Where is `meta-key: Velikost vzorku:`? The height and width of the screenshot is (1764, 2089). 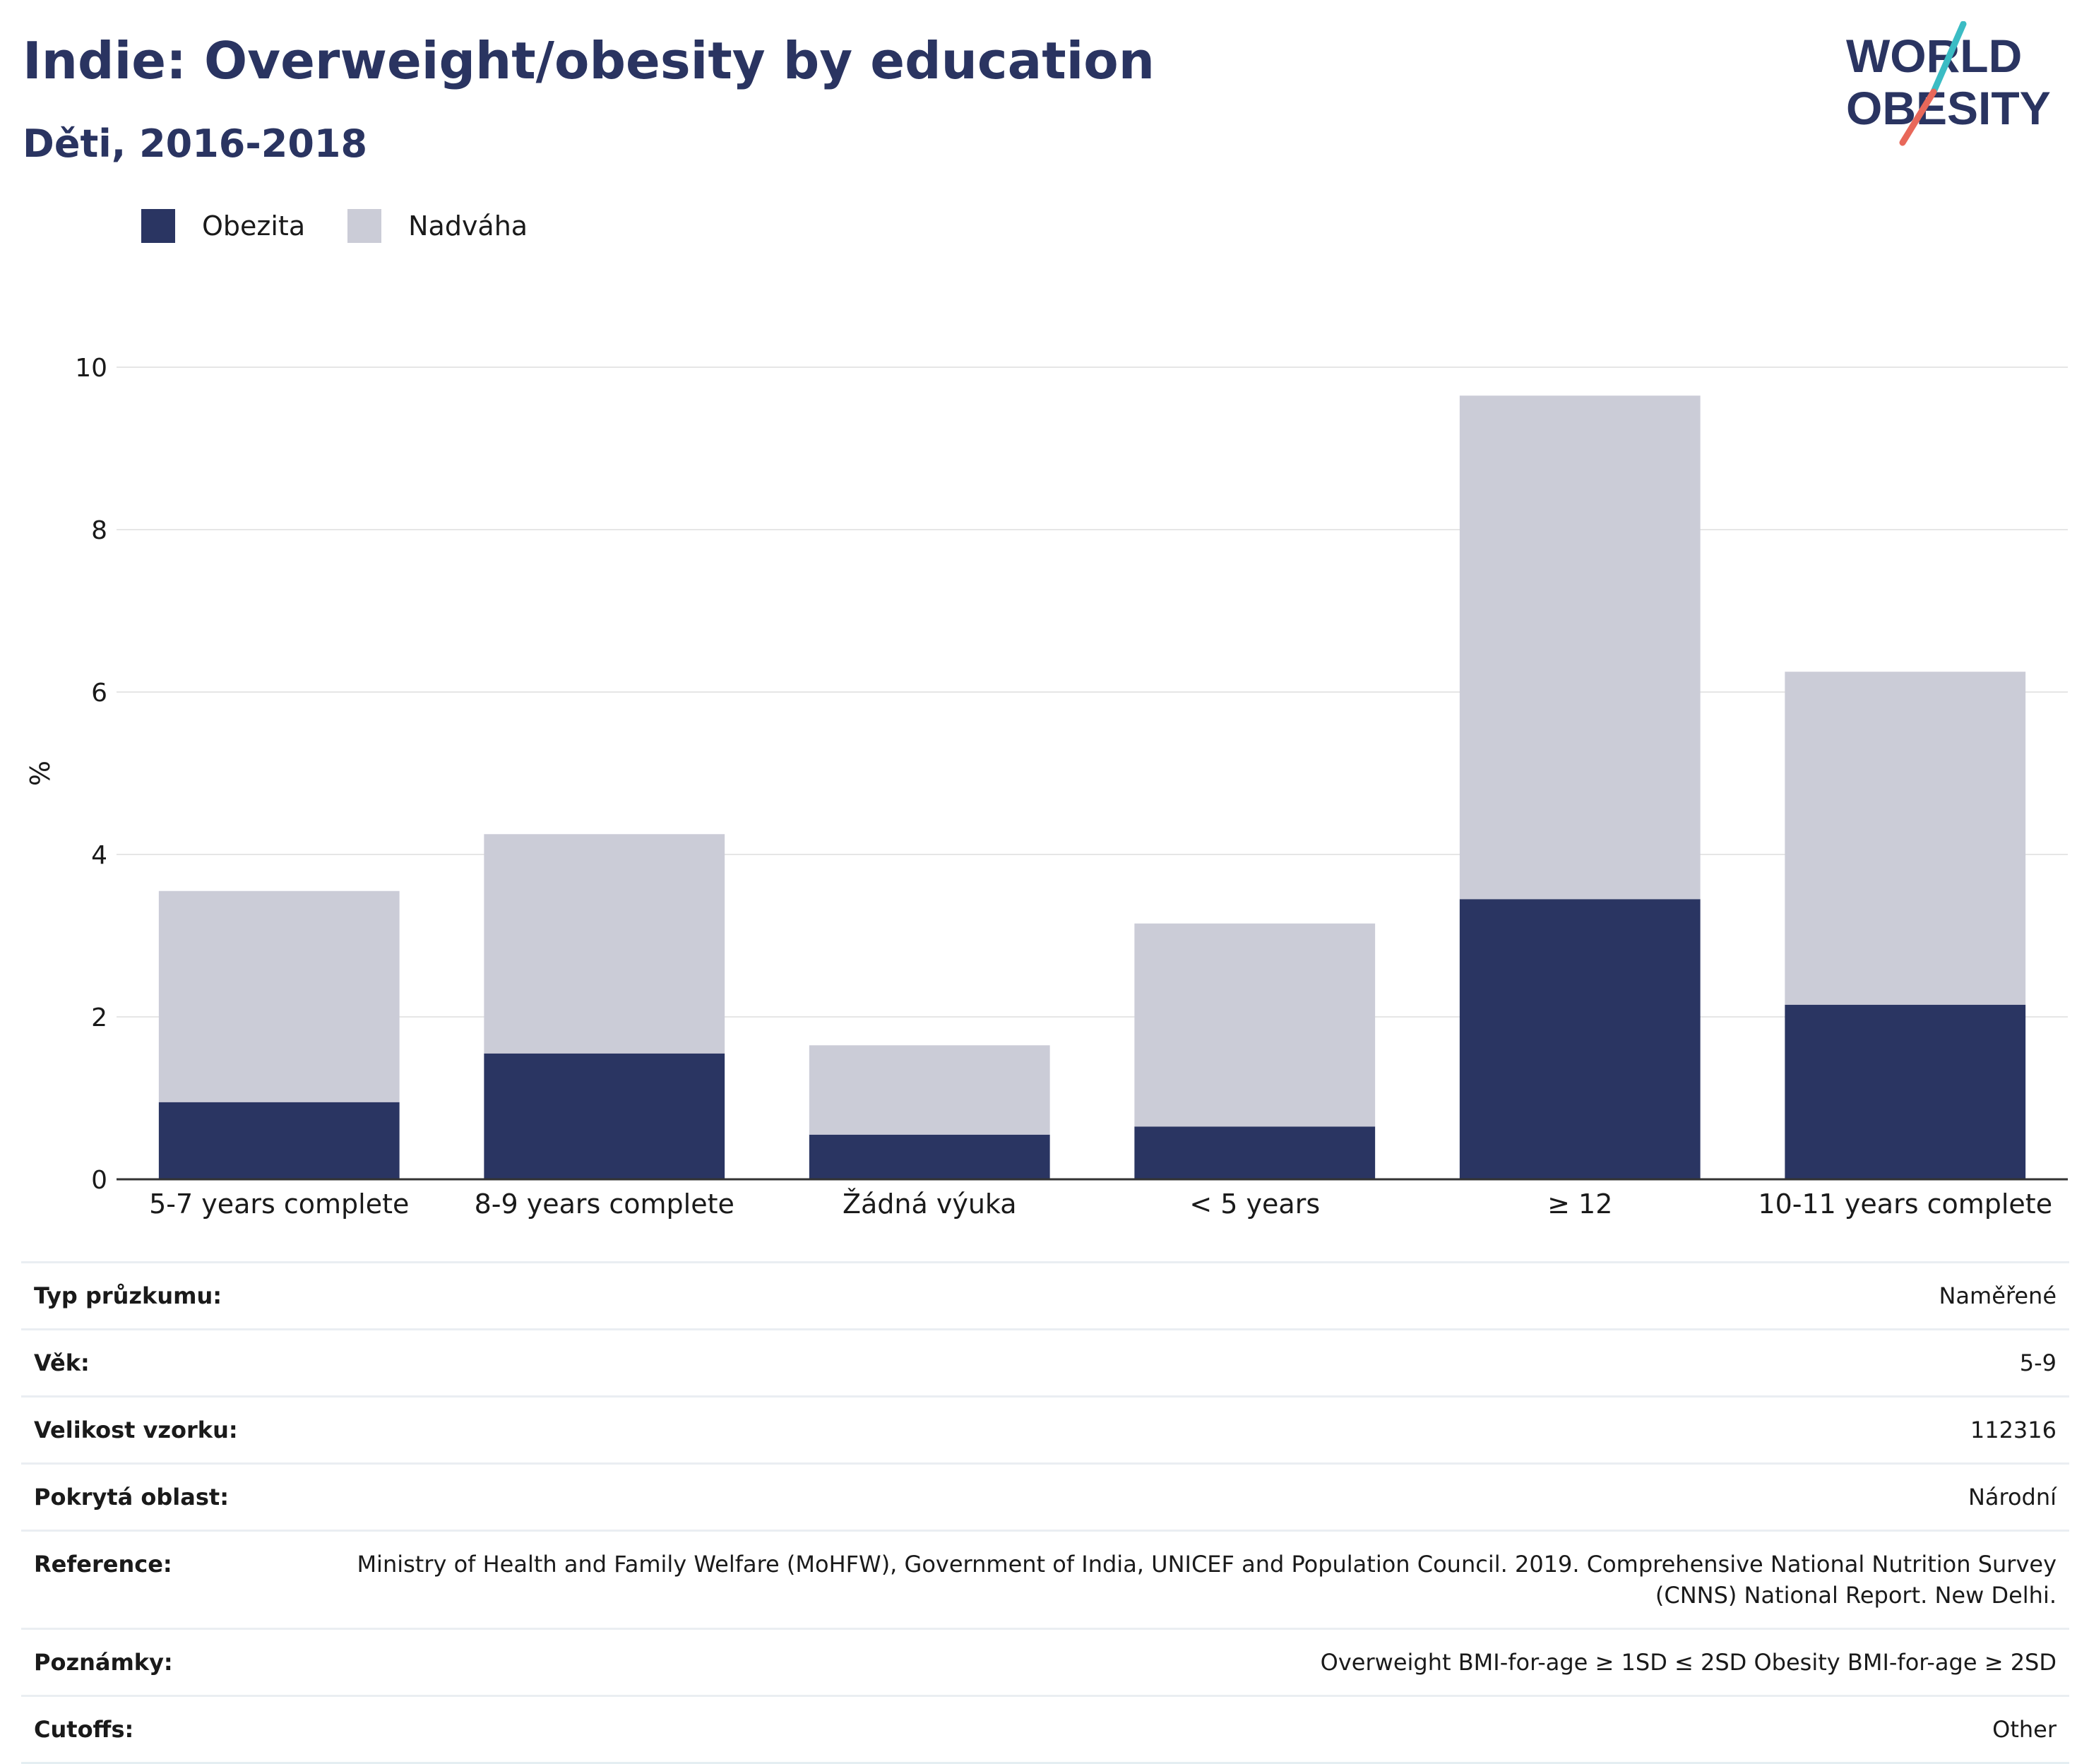 meta-key: Velikost vzorku: is located at coordinates (136, 1430).